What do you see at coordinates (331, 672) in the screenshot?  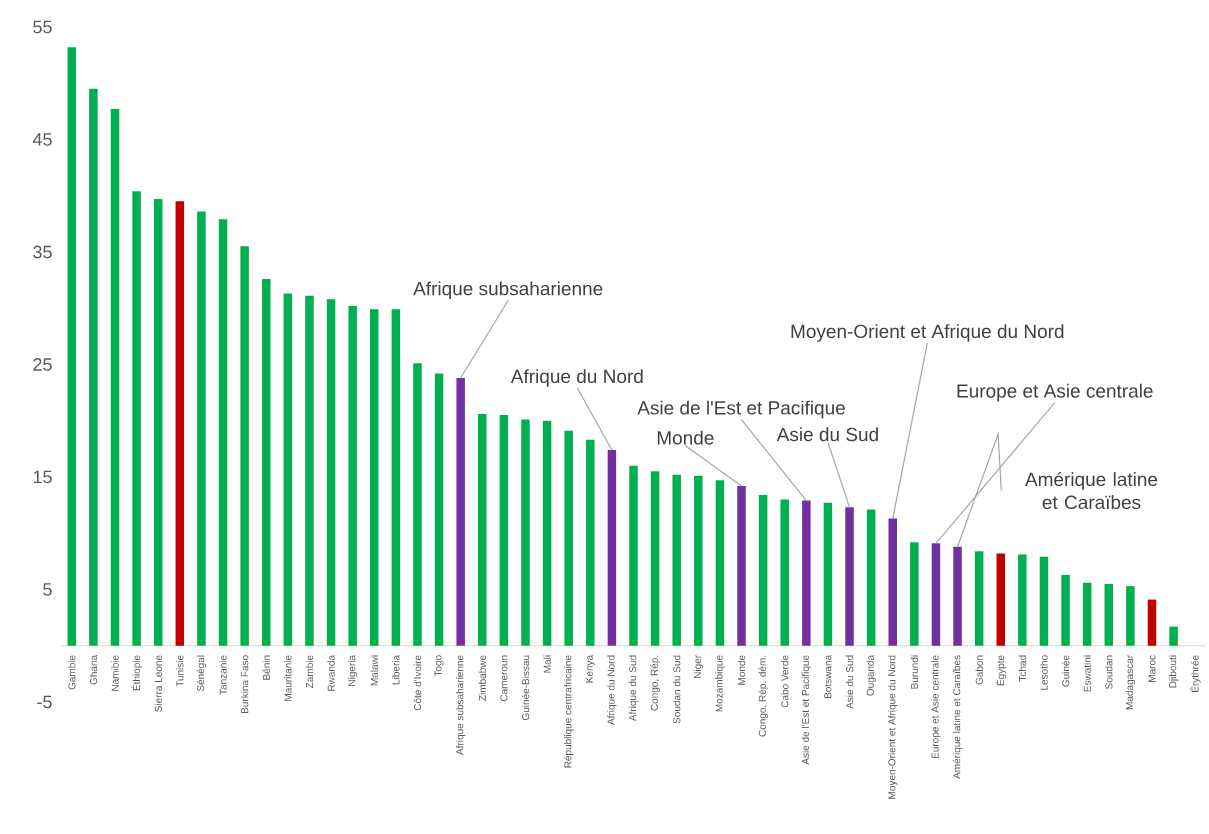 I see `x-tick-label: Rwanda` at bounding box center [331, 672].